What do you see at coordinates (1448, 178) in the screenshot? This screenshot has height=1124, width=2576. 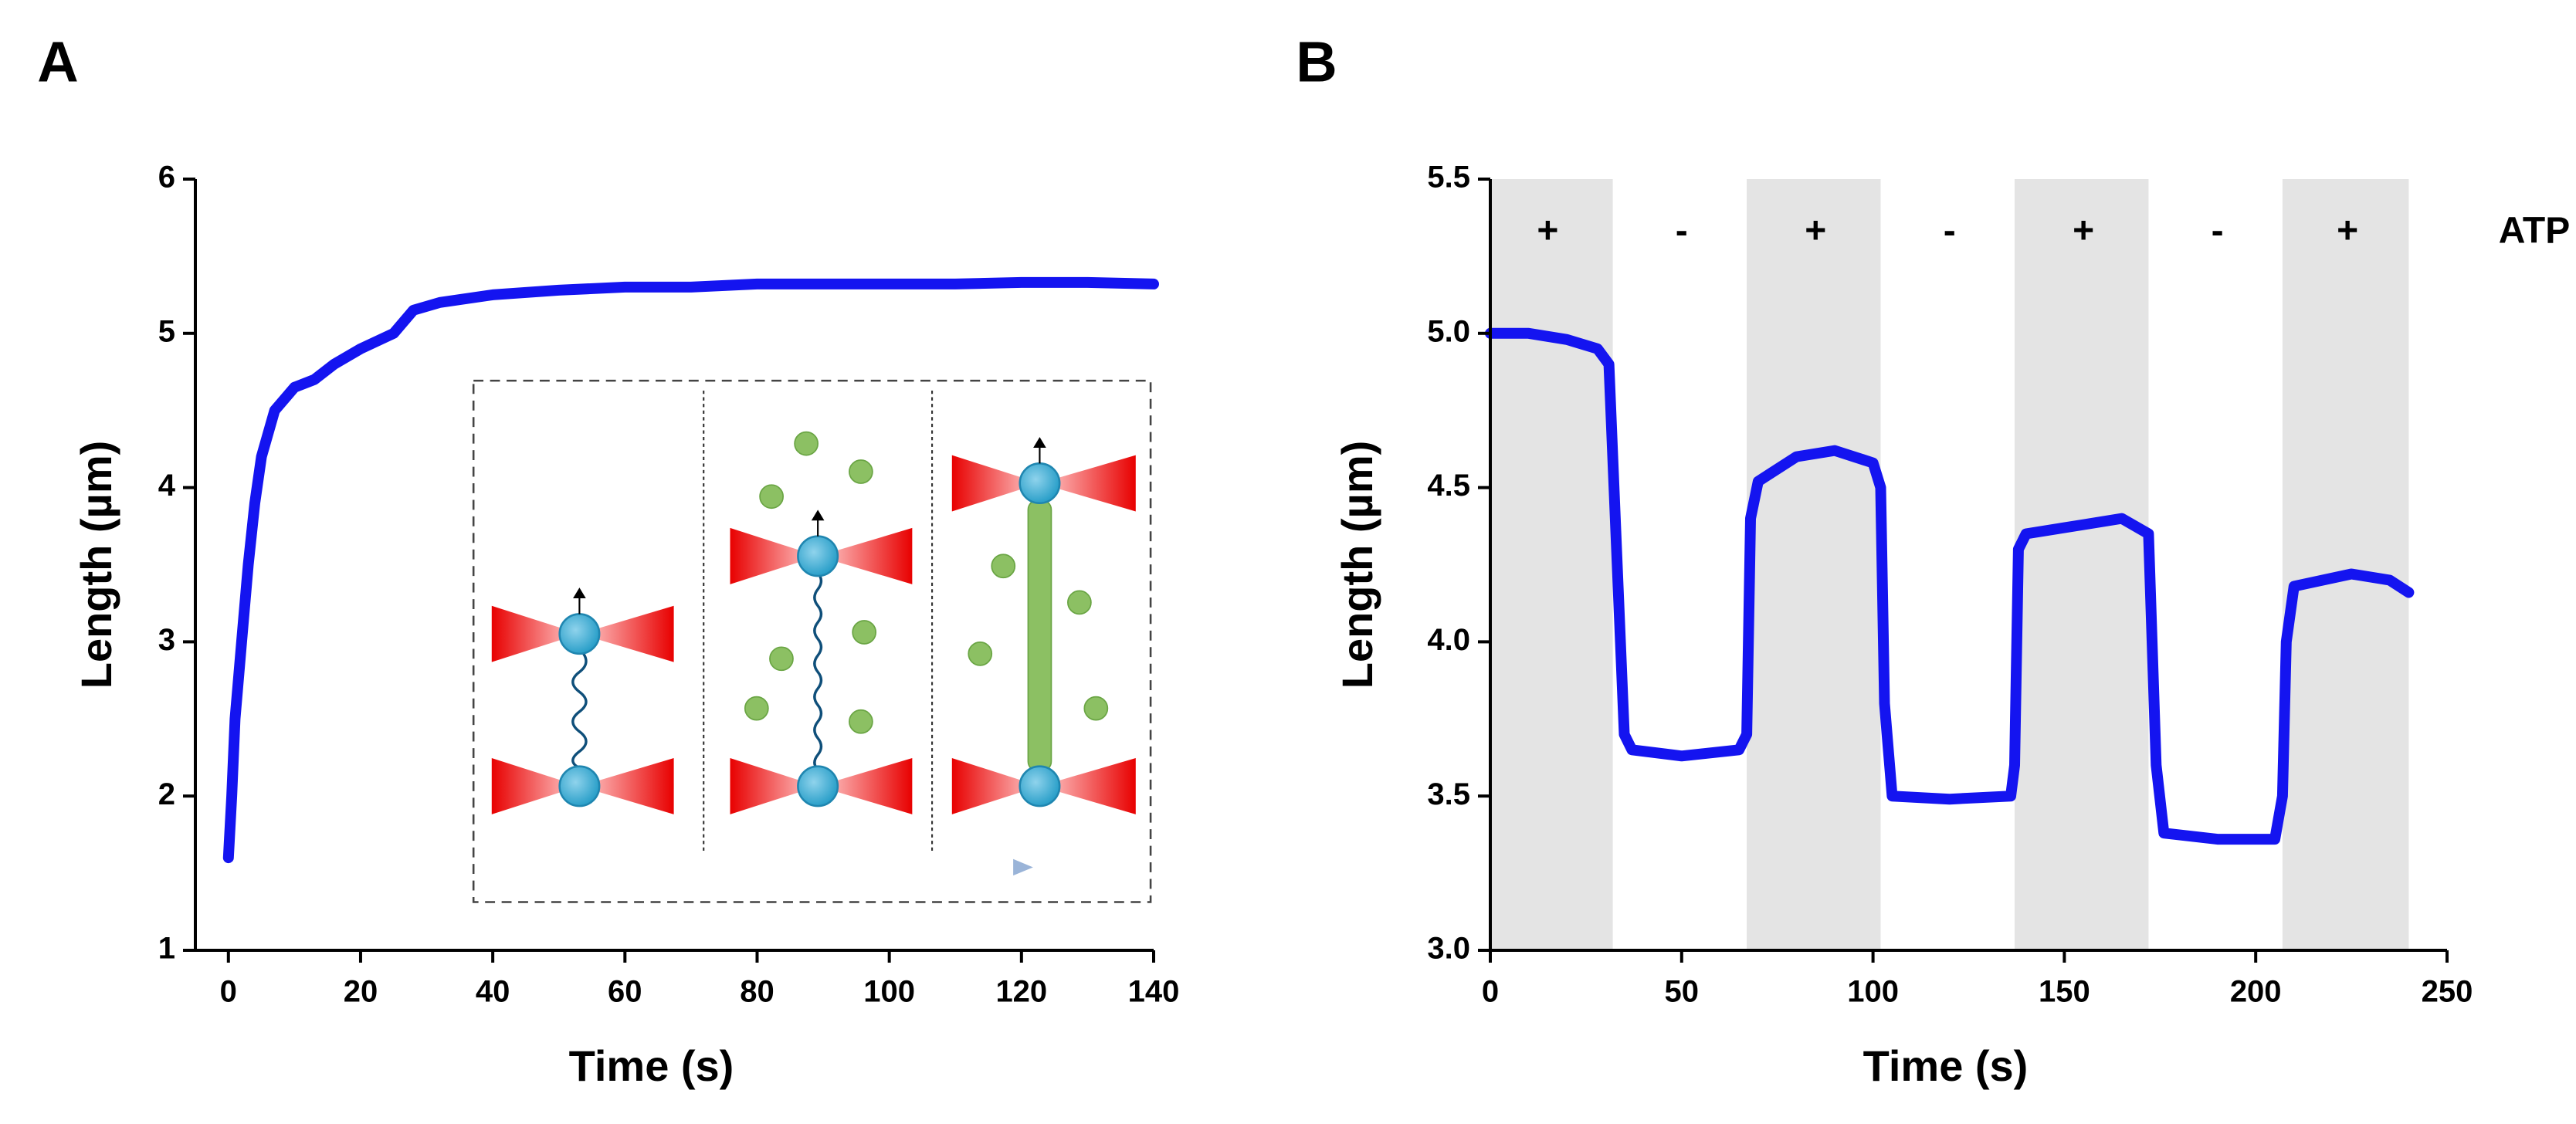 I see `y-tick-label: 5.5` at bounding box center [1448, 178].